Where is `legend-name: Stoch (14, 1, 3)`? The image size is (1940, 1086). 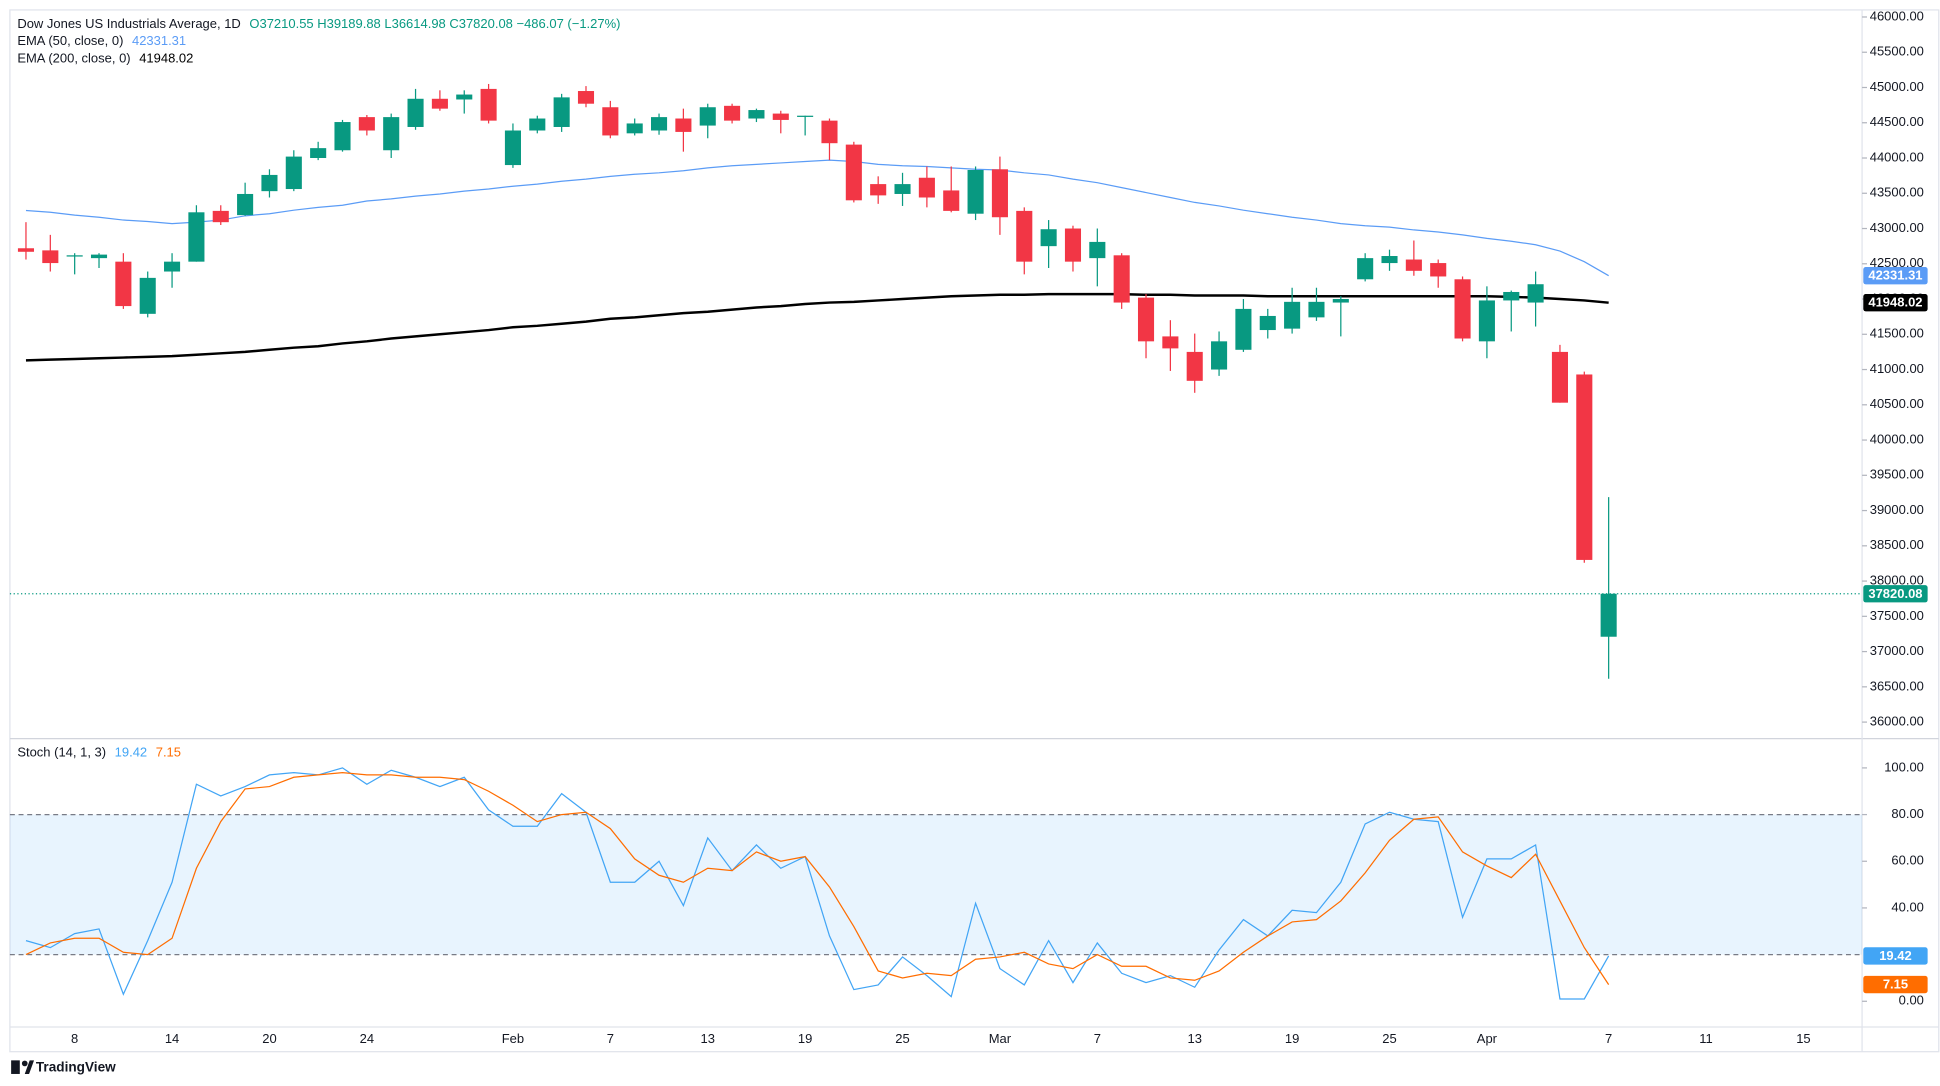 legend-name: Stoch (14, 1, 3) is located at coordinates (61, 752).